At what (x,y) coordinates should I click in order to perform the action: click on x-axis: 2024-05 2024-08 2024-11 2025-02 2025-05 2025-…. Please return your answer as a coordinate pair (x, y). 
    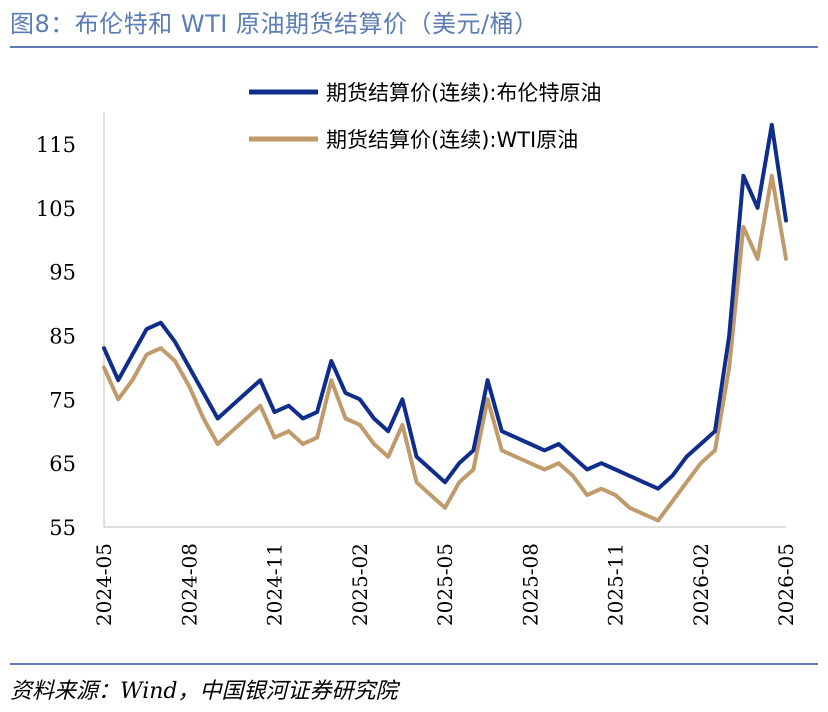
    Looking at the image, I should click on (445, 576).